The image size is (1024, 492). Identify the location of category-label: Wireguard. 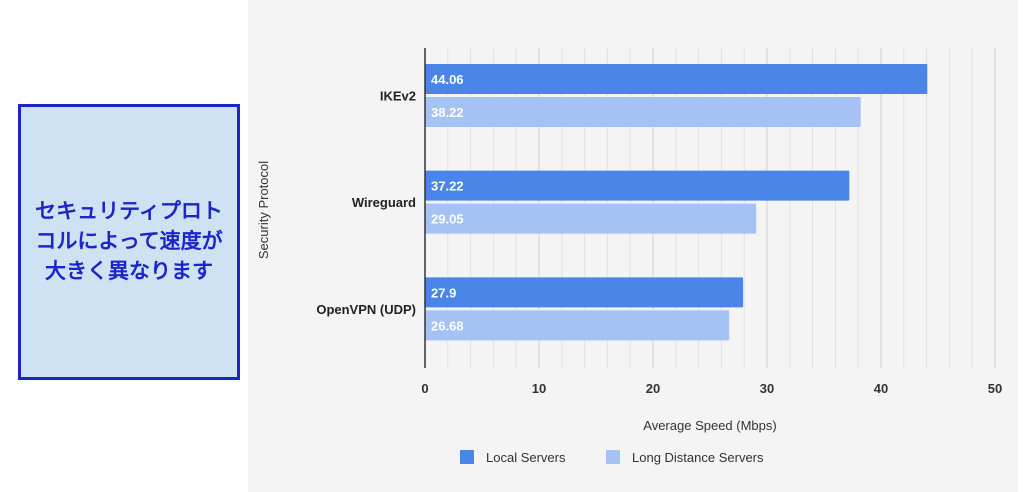
(384, 202).